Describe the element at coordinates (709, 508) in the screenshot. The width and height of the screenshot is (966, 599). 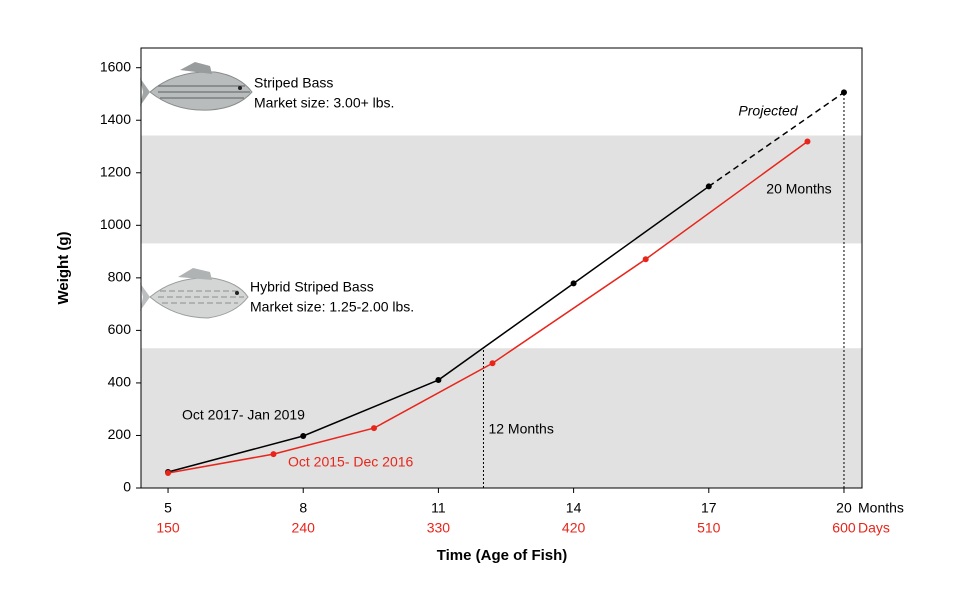
I see `x-tick-label: 17` at that location.